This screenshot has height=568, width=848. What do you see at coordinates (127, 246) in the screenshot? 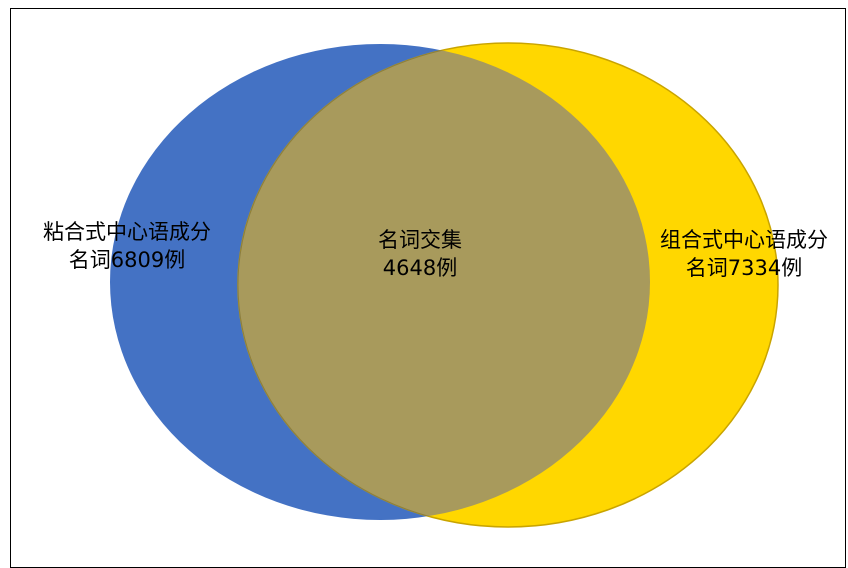
I see `left-set-label: 粘合式中心语成分 名词6809例` at bounding box center [127, 246].